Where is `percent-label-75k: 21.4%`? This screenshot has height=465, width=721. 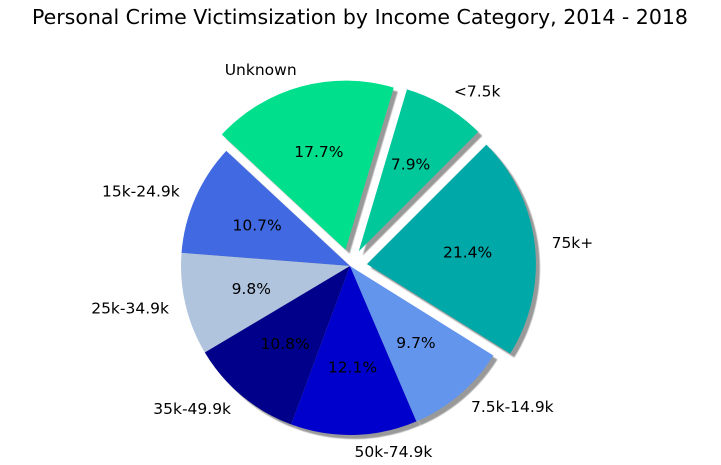 percent-label-75k: 21.4% is located at coordinates (467, 253).